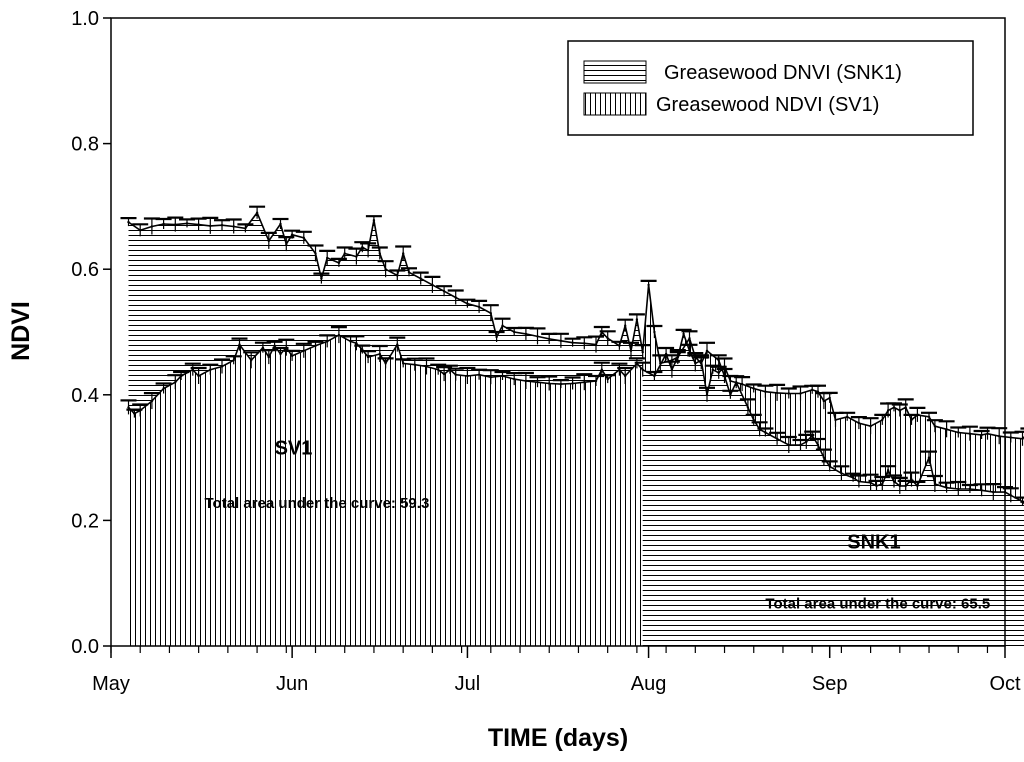 Image resolution: width=1024 pixels, height=762 pixels. I want to click on y-tick-label: 0.4, so click(85, 396).